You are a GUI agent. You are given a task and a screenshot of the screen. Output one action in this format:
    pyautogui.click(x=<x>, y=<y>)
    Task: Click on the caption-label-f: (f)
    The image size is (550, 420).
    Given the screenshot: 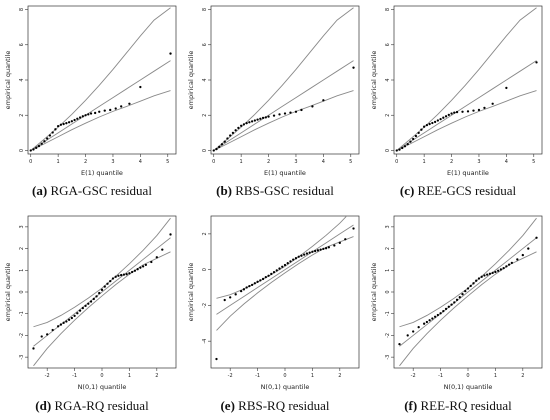 What is the action you would take?
    pyautogui.click(x=411, y=405)
    